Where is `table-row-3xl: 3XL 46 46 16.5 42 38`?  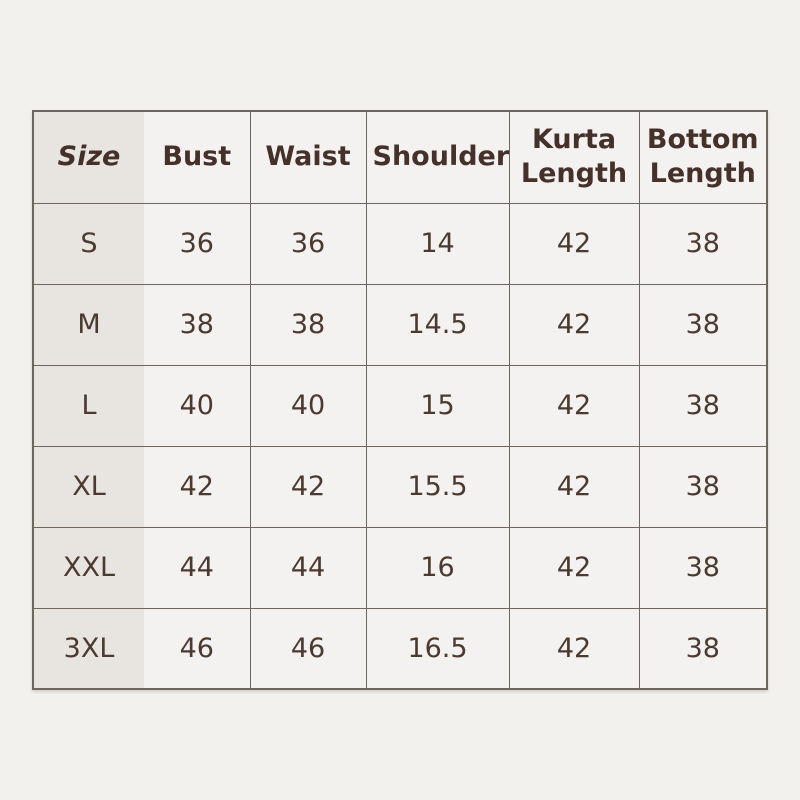
table-row-3xl: 3XL 46 46 16.5 42 38 is located at coordinates (400, 648).